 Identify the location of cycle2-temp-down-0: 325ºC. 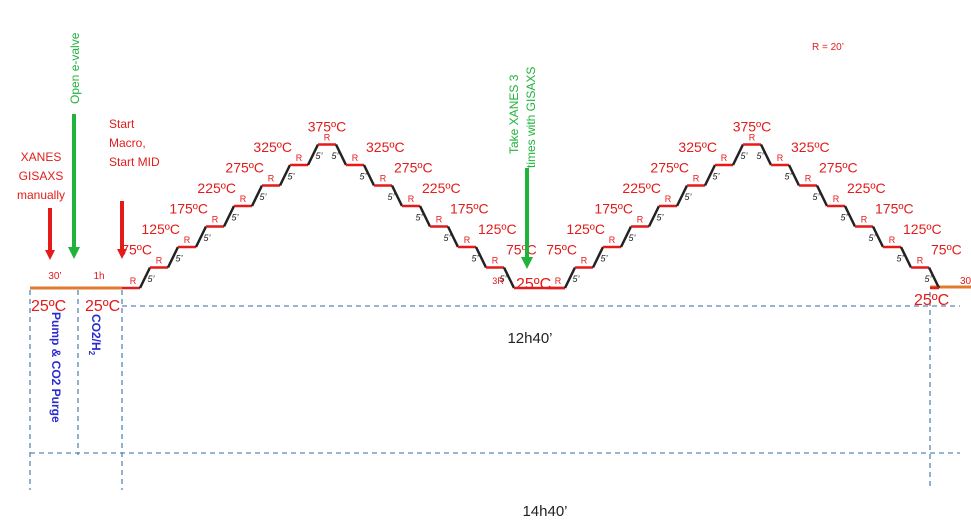
(810, 147).